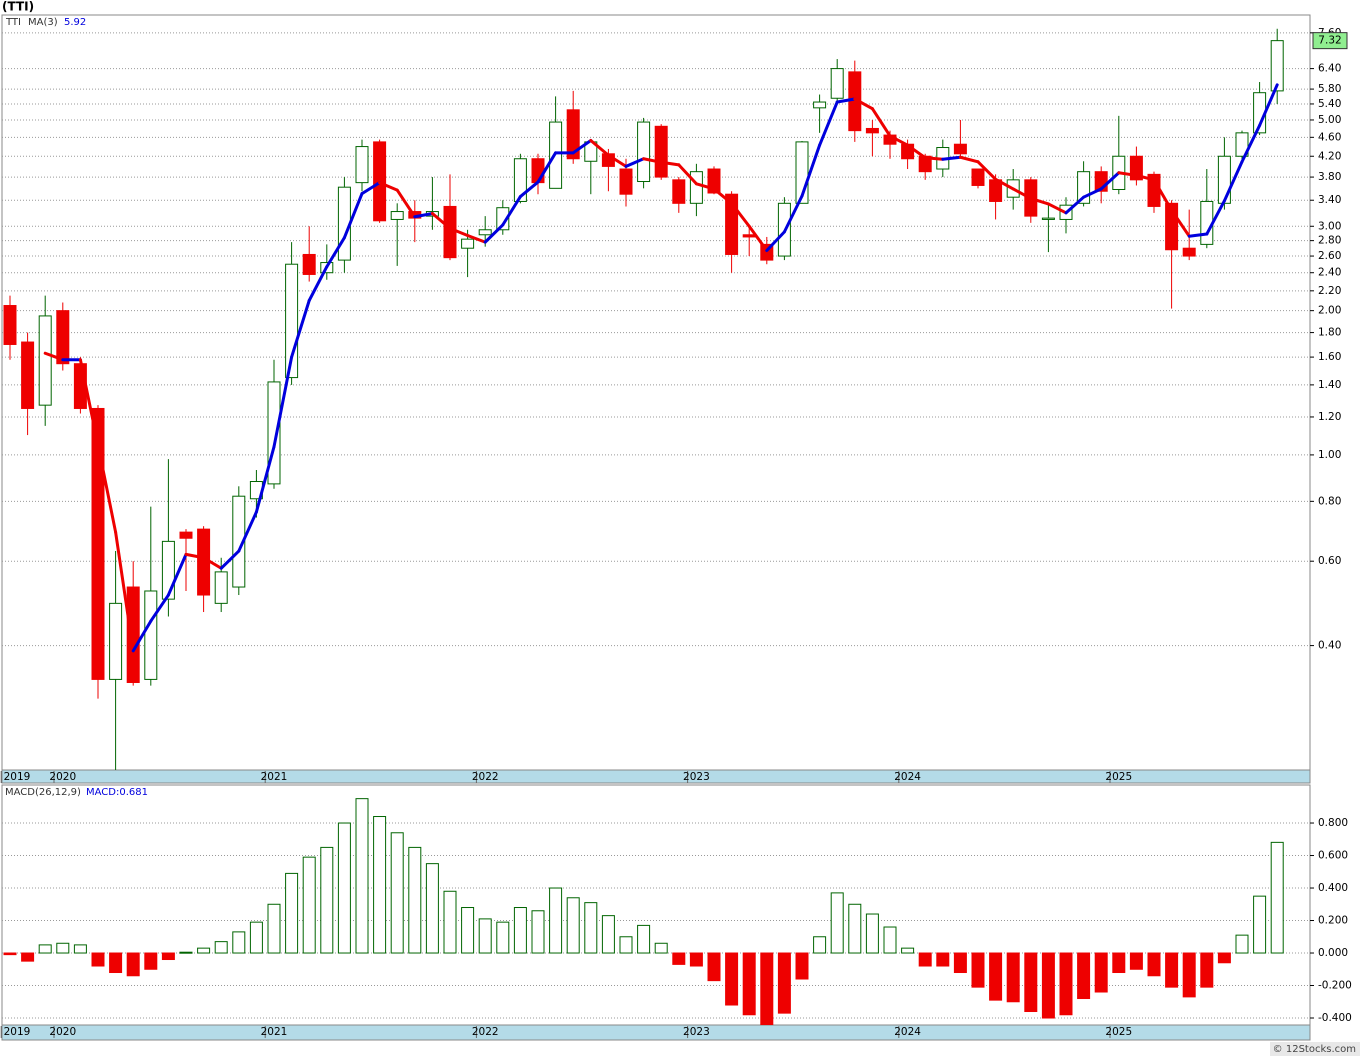 The width and height of the screenshot is (1360, 1056). I want to click on y-tick-label: 2.20, so click(1329, 291).